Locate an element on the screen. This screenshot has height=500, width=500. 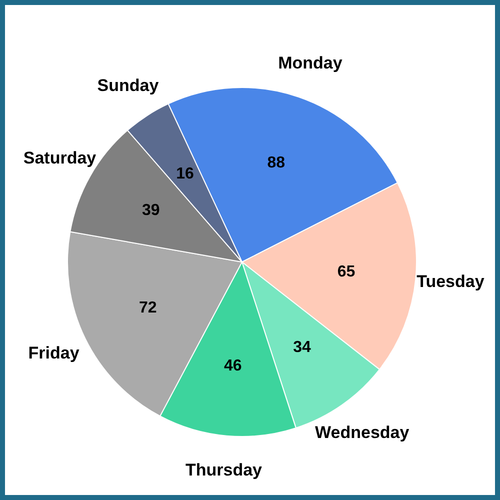
data-label: 46 is located at coordinates (233, 366).